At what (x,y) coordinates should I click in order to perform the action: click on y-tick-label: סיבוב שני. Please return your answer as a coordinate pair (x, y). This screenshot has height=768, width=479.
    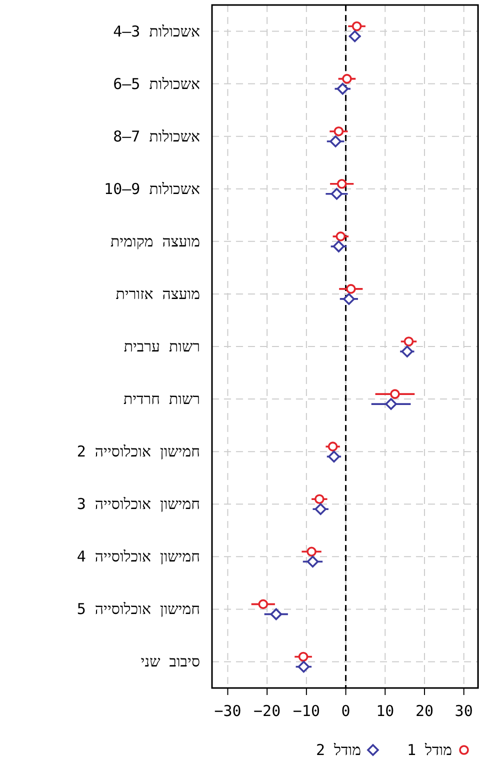
    Looking at the image, I should click on (170, 661).